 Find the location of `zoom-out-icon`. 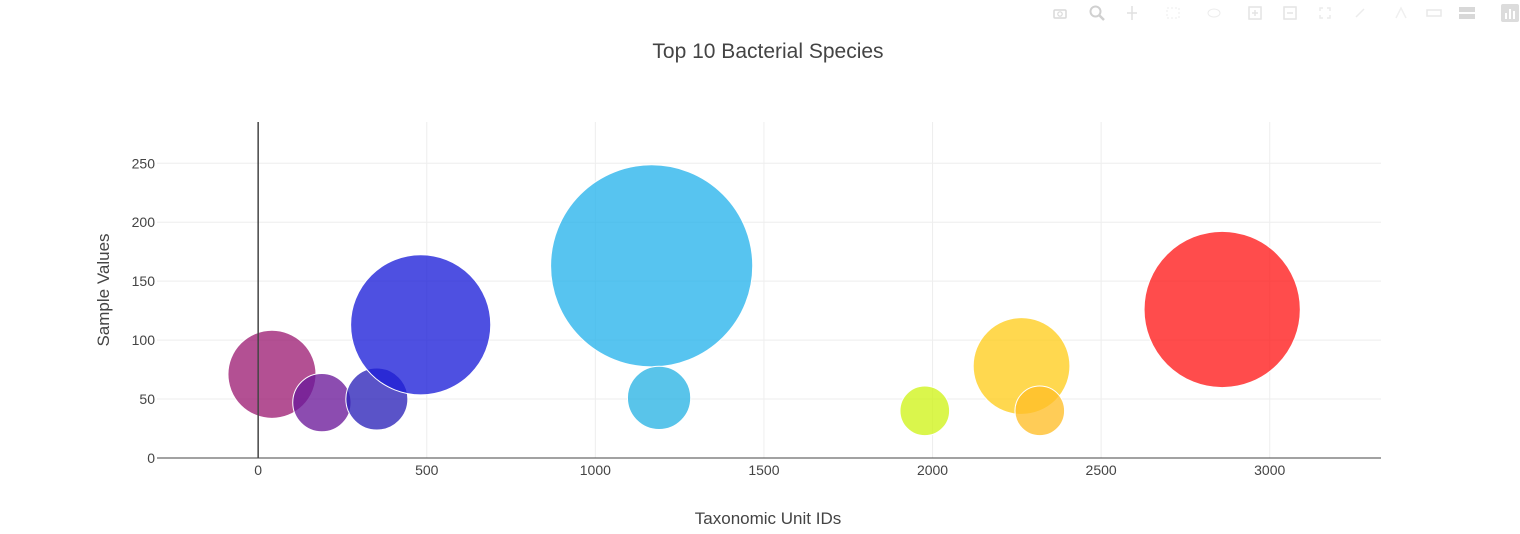

zoom-out-icon is located at coordinates (1290, 13).